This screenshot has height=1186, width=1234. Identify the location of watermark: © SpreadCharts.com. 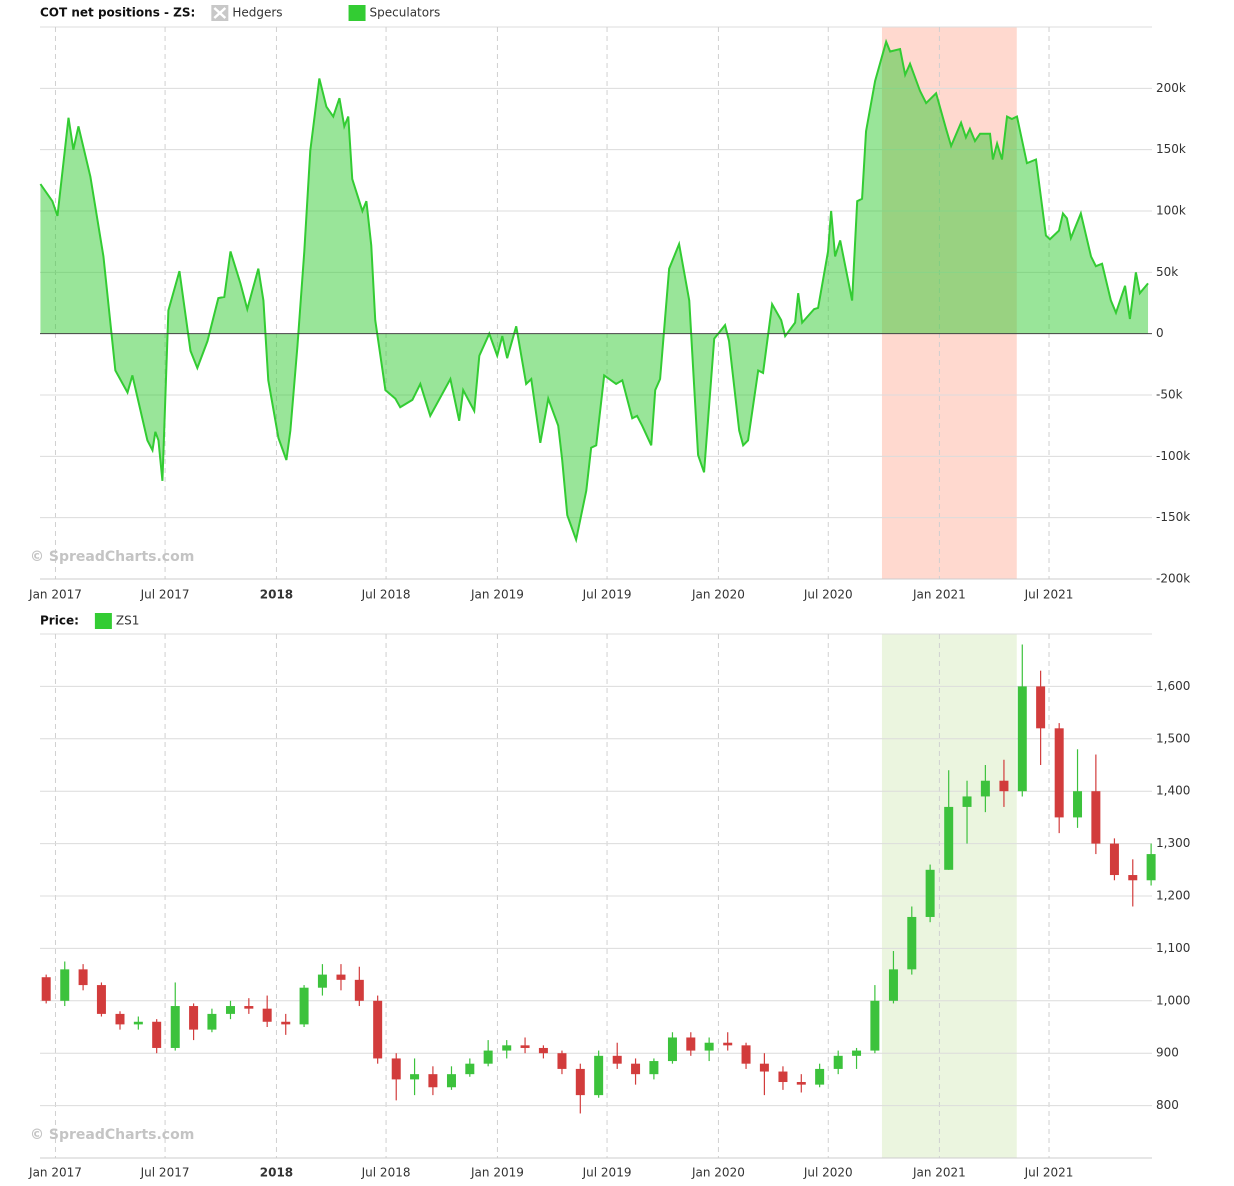
(112, 557).